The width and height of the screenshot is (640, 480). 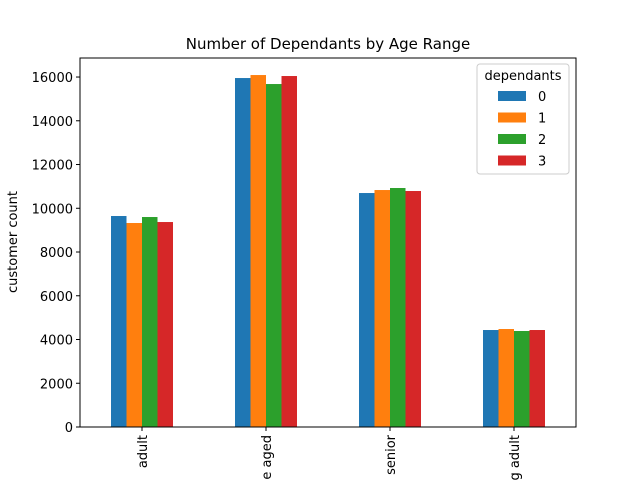 What do you see at coordinates (56, 384) in the screenshot?
I see `y-tick-label: 2000` at bounding box center [56, 384].